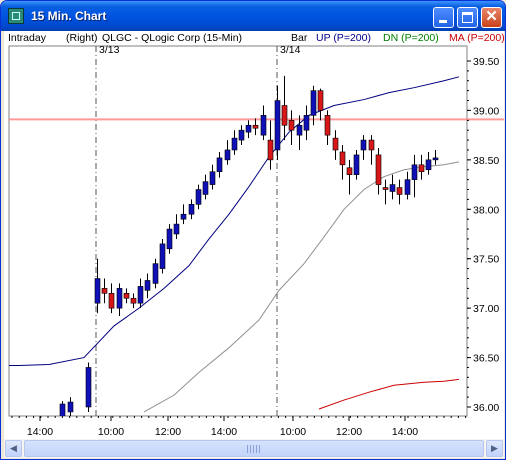  Describe the element at coordinates (293, 432) in the screenshot. I see `x-tick-label: 10:00` at that location.